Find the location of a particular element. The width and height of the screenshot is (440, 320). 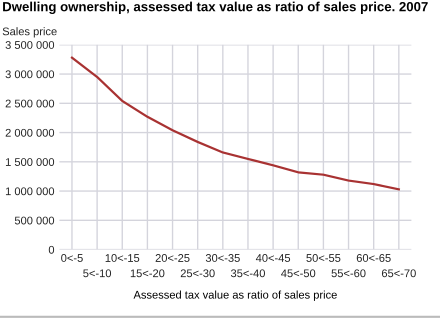

x-tick-label: 50<-55 is located at coordinates (323, 258).